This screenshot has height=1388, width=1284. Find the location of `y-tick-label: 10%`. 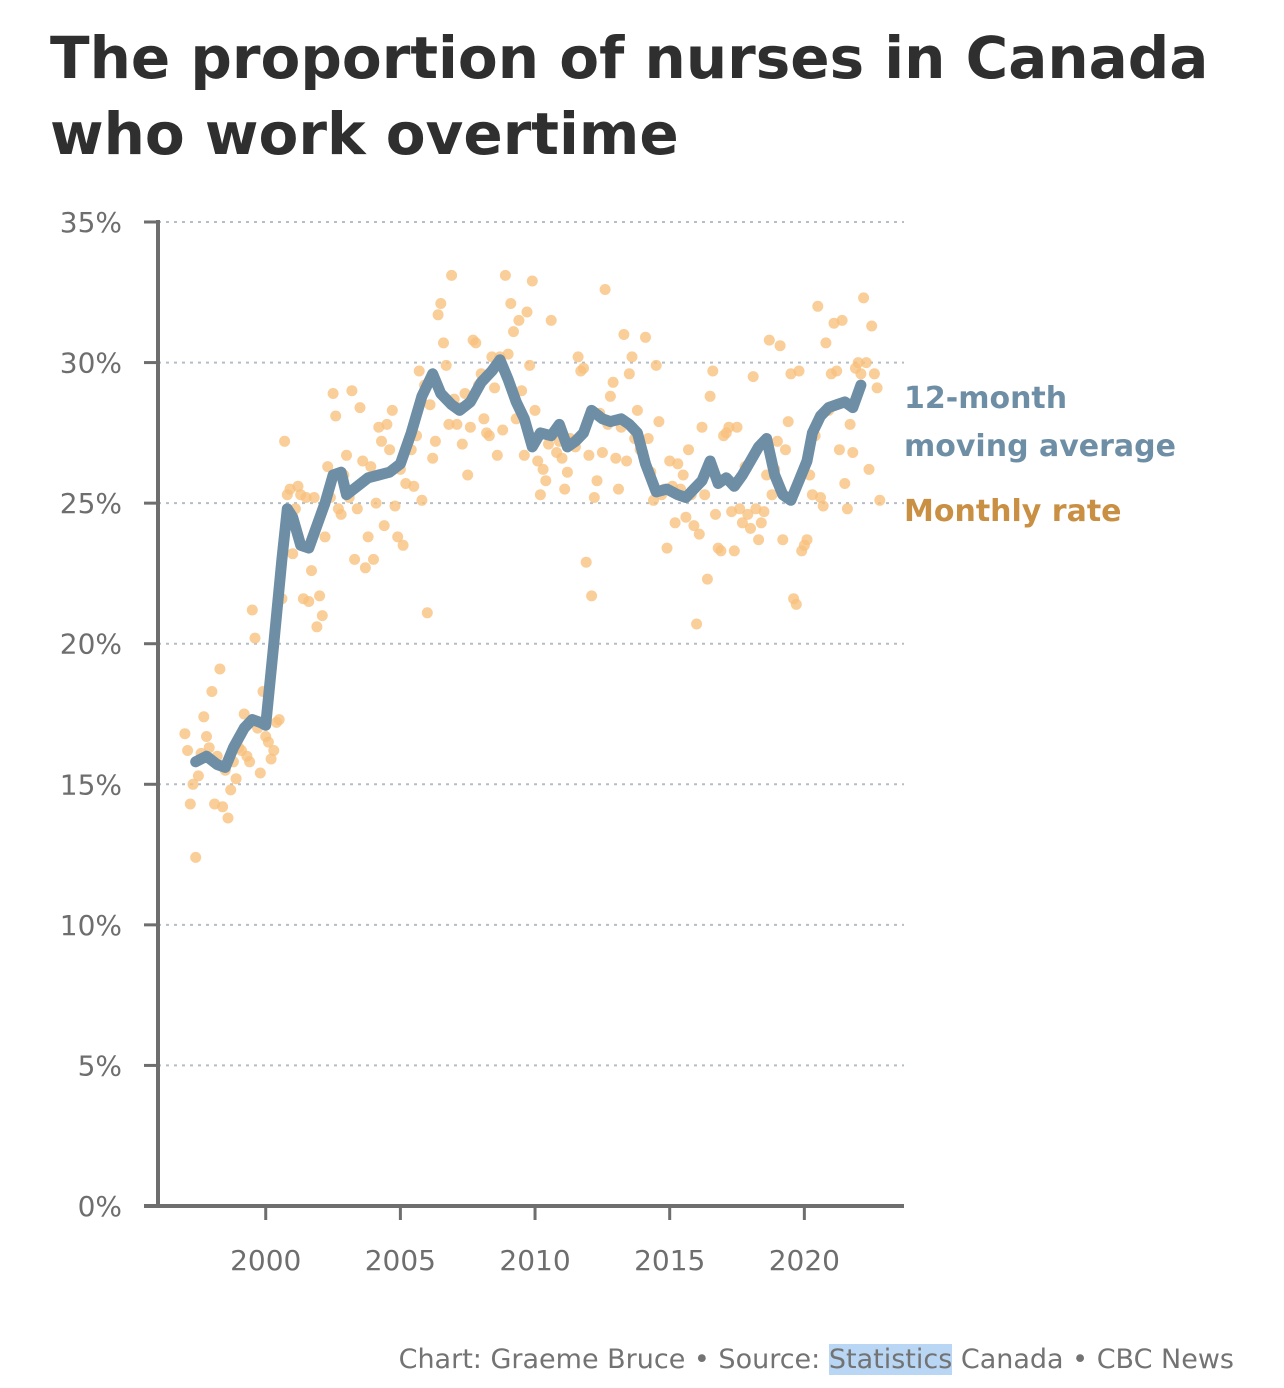

y-tick-label: 10% is located at coordinates (91, 925).